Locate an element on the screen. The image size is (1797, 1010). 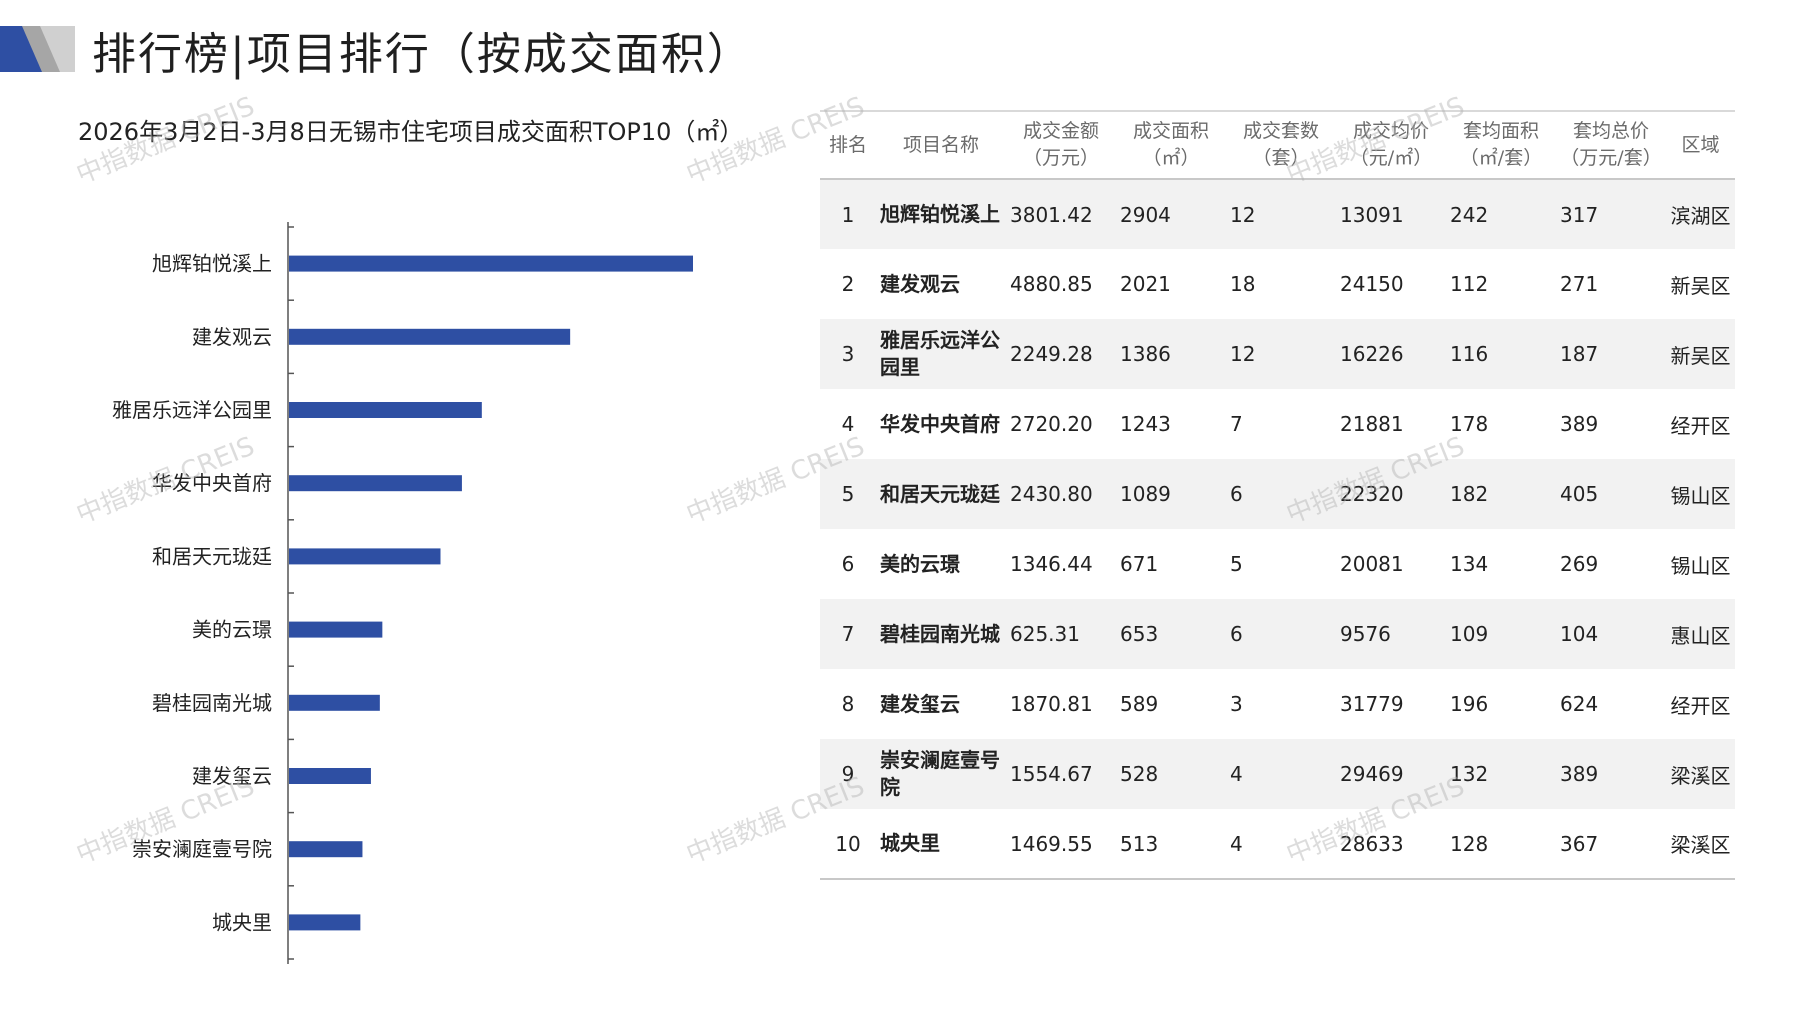
rank-cell: 4 is located at coordinates (848, 424).